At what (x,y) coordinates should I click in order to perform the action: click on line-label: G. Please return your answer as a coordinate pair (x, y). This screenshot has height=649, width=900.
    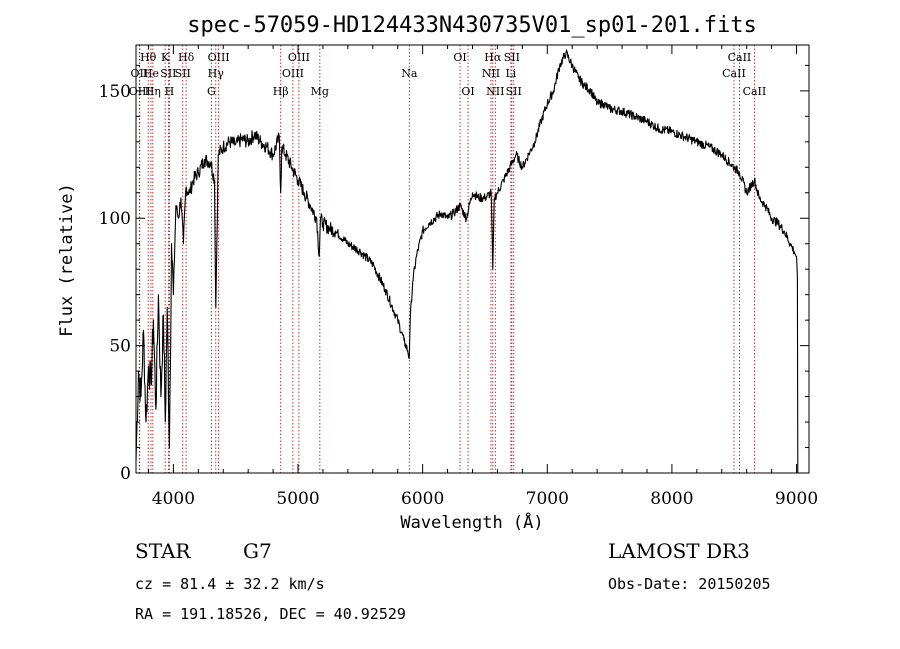
    Looking at the image, I should click on (211, 91).